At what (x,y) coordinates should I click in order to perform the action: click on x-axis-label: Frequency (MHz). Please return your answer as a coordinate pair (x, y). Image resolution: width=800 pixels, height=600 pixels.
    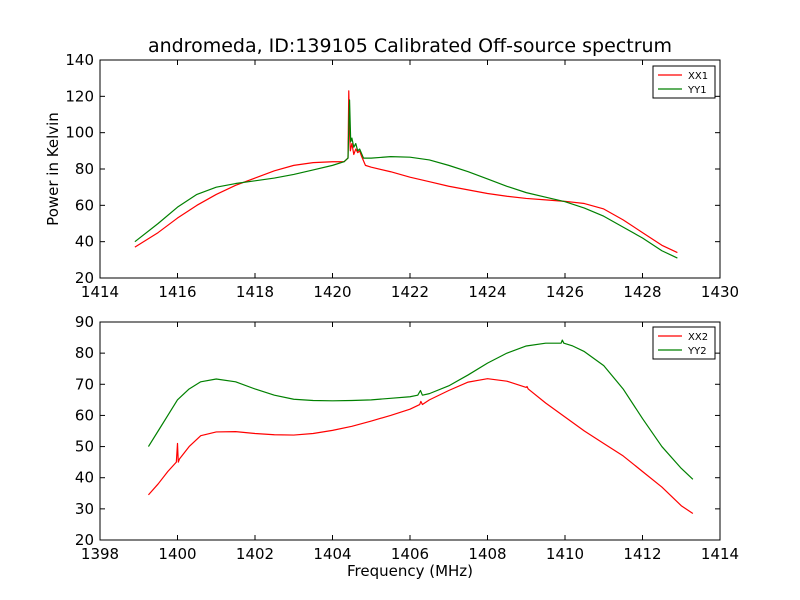
    Looking at the image, I should click on (410, 571).